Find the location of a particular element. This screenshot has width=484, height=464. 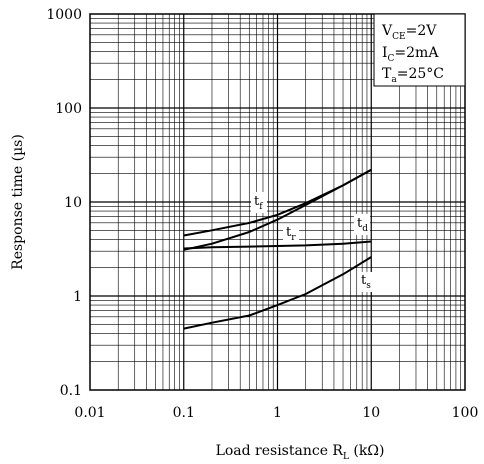

y-tick-label: 1000 is located at coordinates (64, 15).